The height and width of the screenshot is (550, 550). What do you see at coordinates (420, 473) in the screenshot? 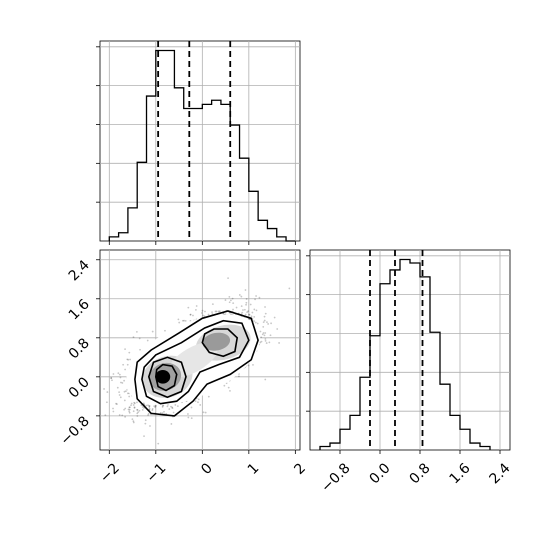
I see `p2-xtick-label: 0.8` at bounding box center [420, 473].